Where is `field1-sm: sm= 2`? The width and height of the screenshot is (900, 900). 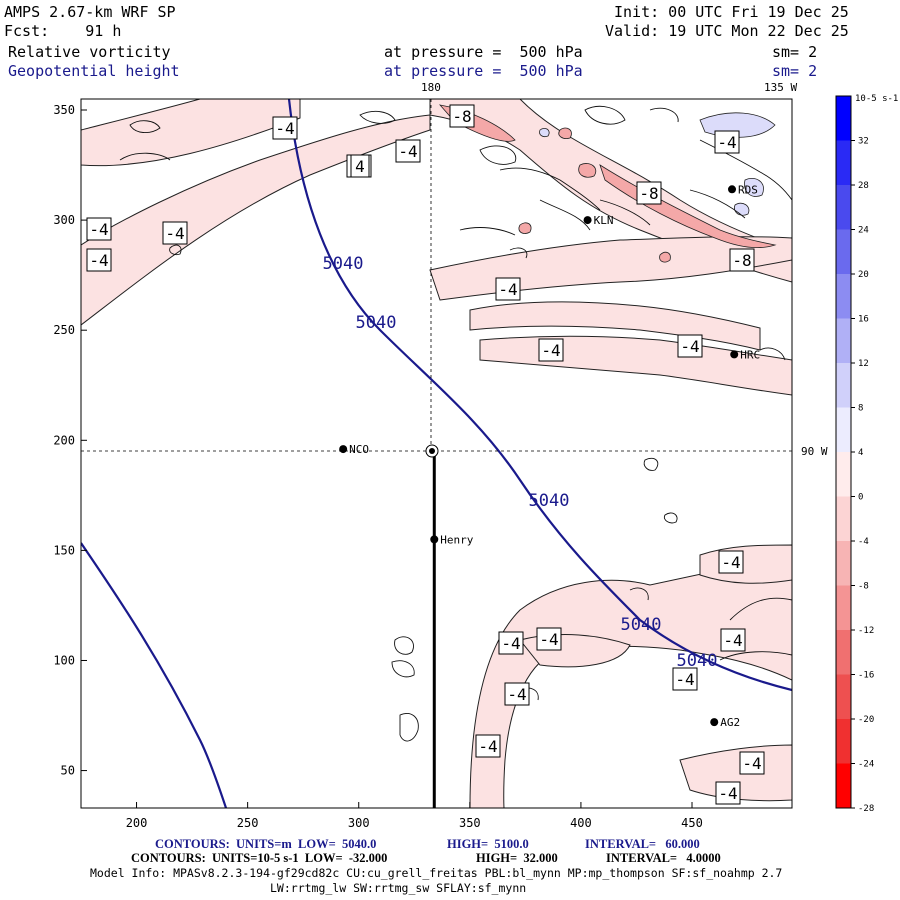 field1-sm: sm= 2 is located at coordinates (795, 52).